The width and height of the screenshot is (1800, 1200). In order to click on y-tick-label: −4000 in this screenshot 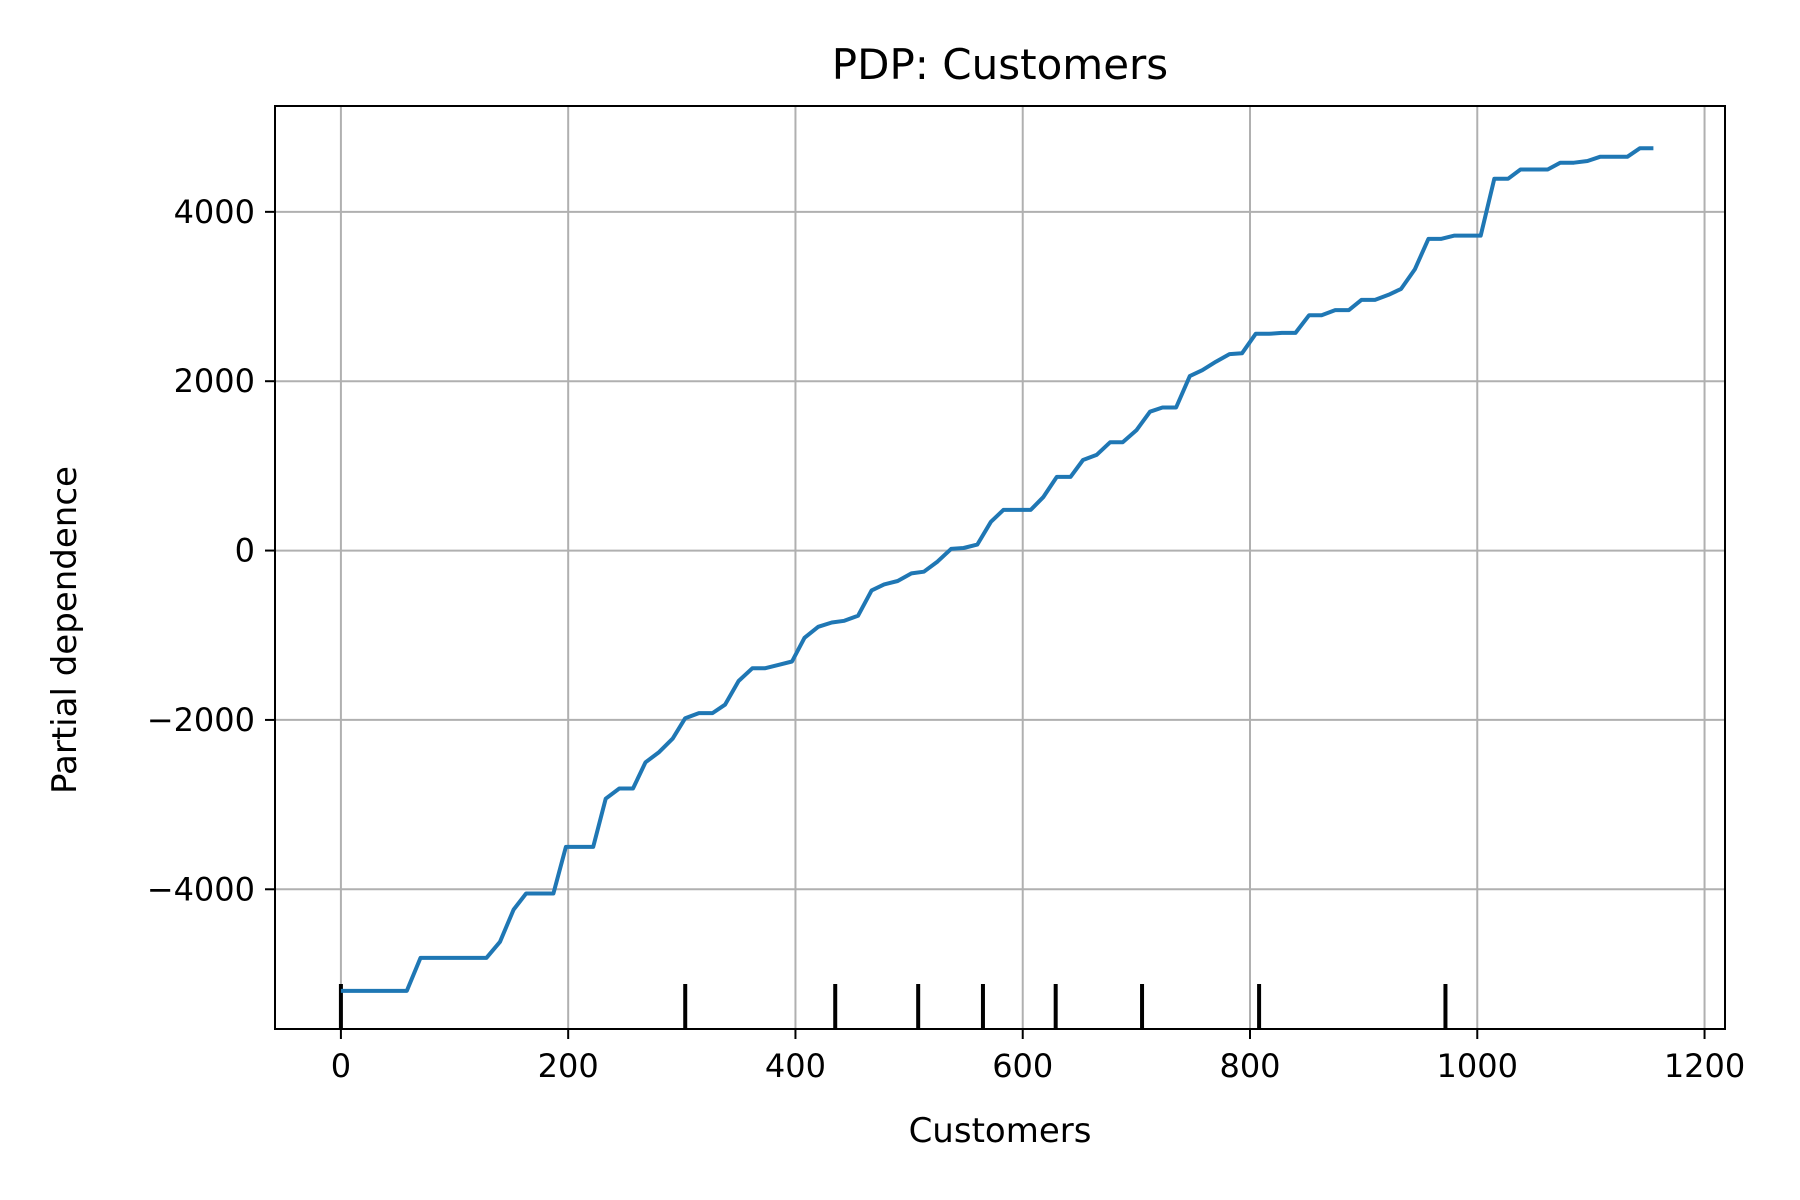, I will do `click(201, 889)`.